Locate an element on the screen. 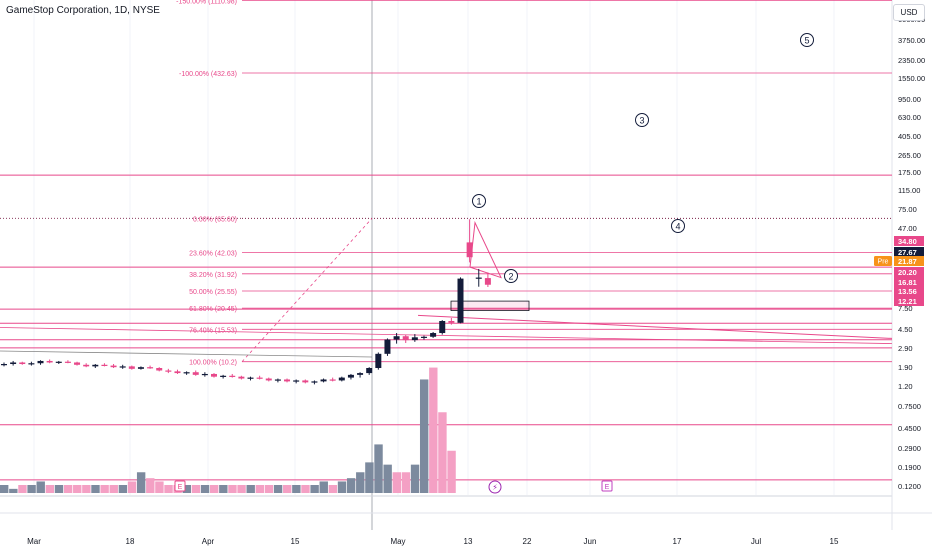 This screenshot has width=932, height=550. split-marker-icon: ⚡ is located at coordinates (495, 487).